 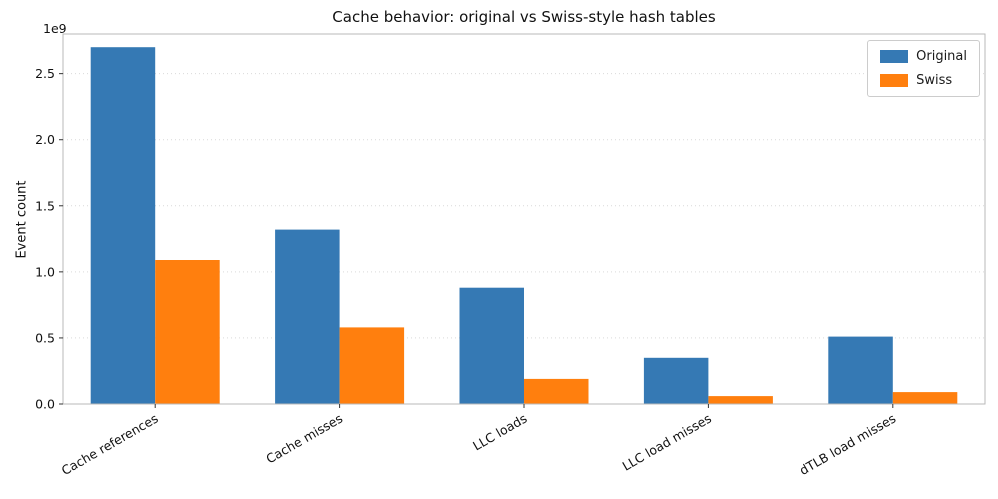 I want to click on legend-label-swiss: Swiss, so click(x=934, y=80).